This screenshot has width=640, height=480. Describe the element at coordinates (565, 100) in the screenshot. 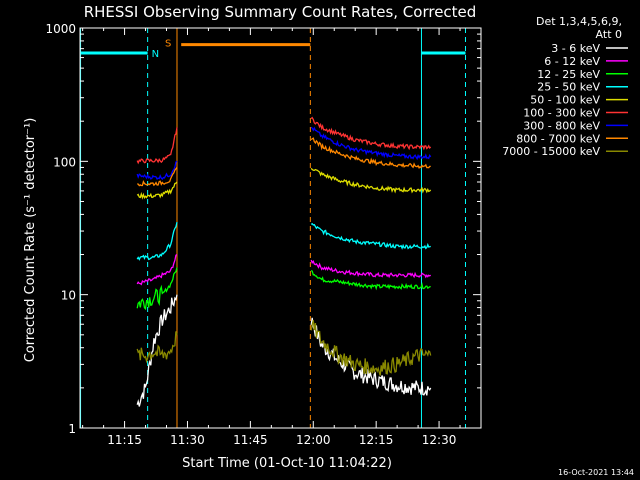

I see `legend-label: 50 - 100 keV` at that location.